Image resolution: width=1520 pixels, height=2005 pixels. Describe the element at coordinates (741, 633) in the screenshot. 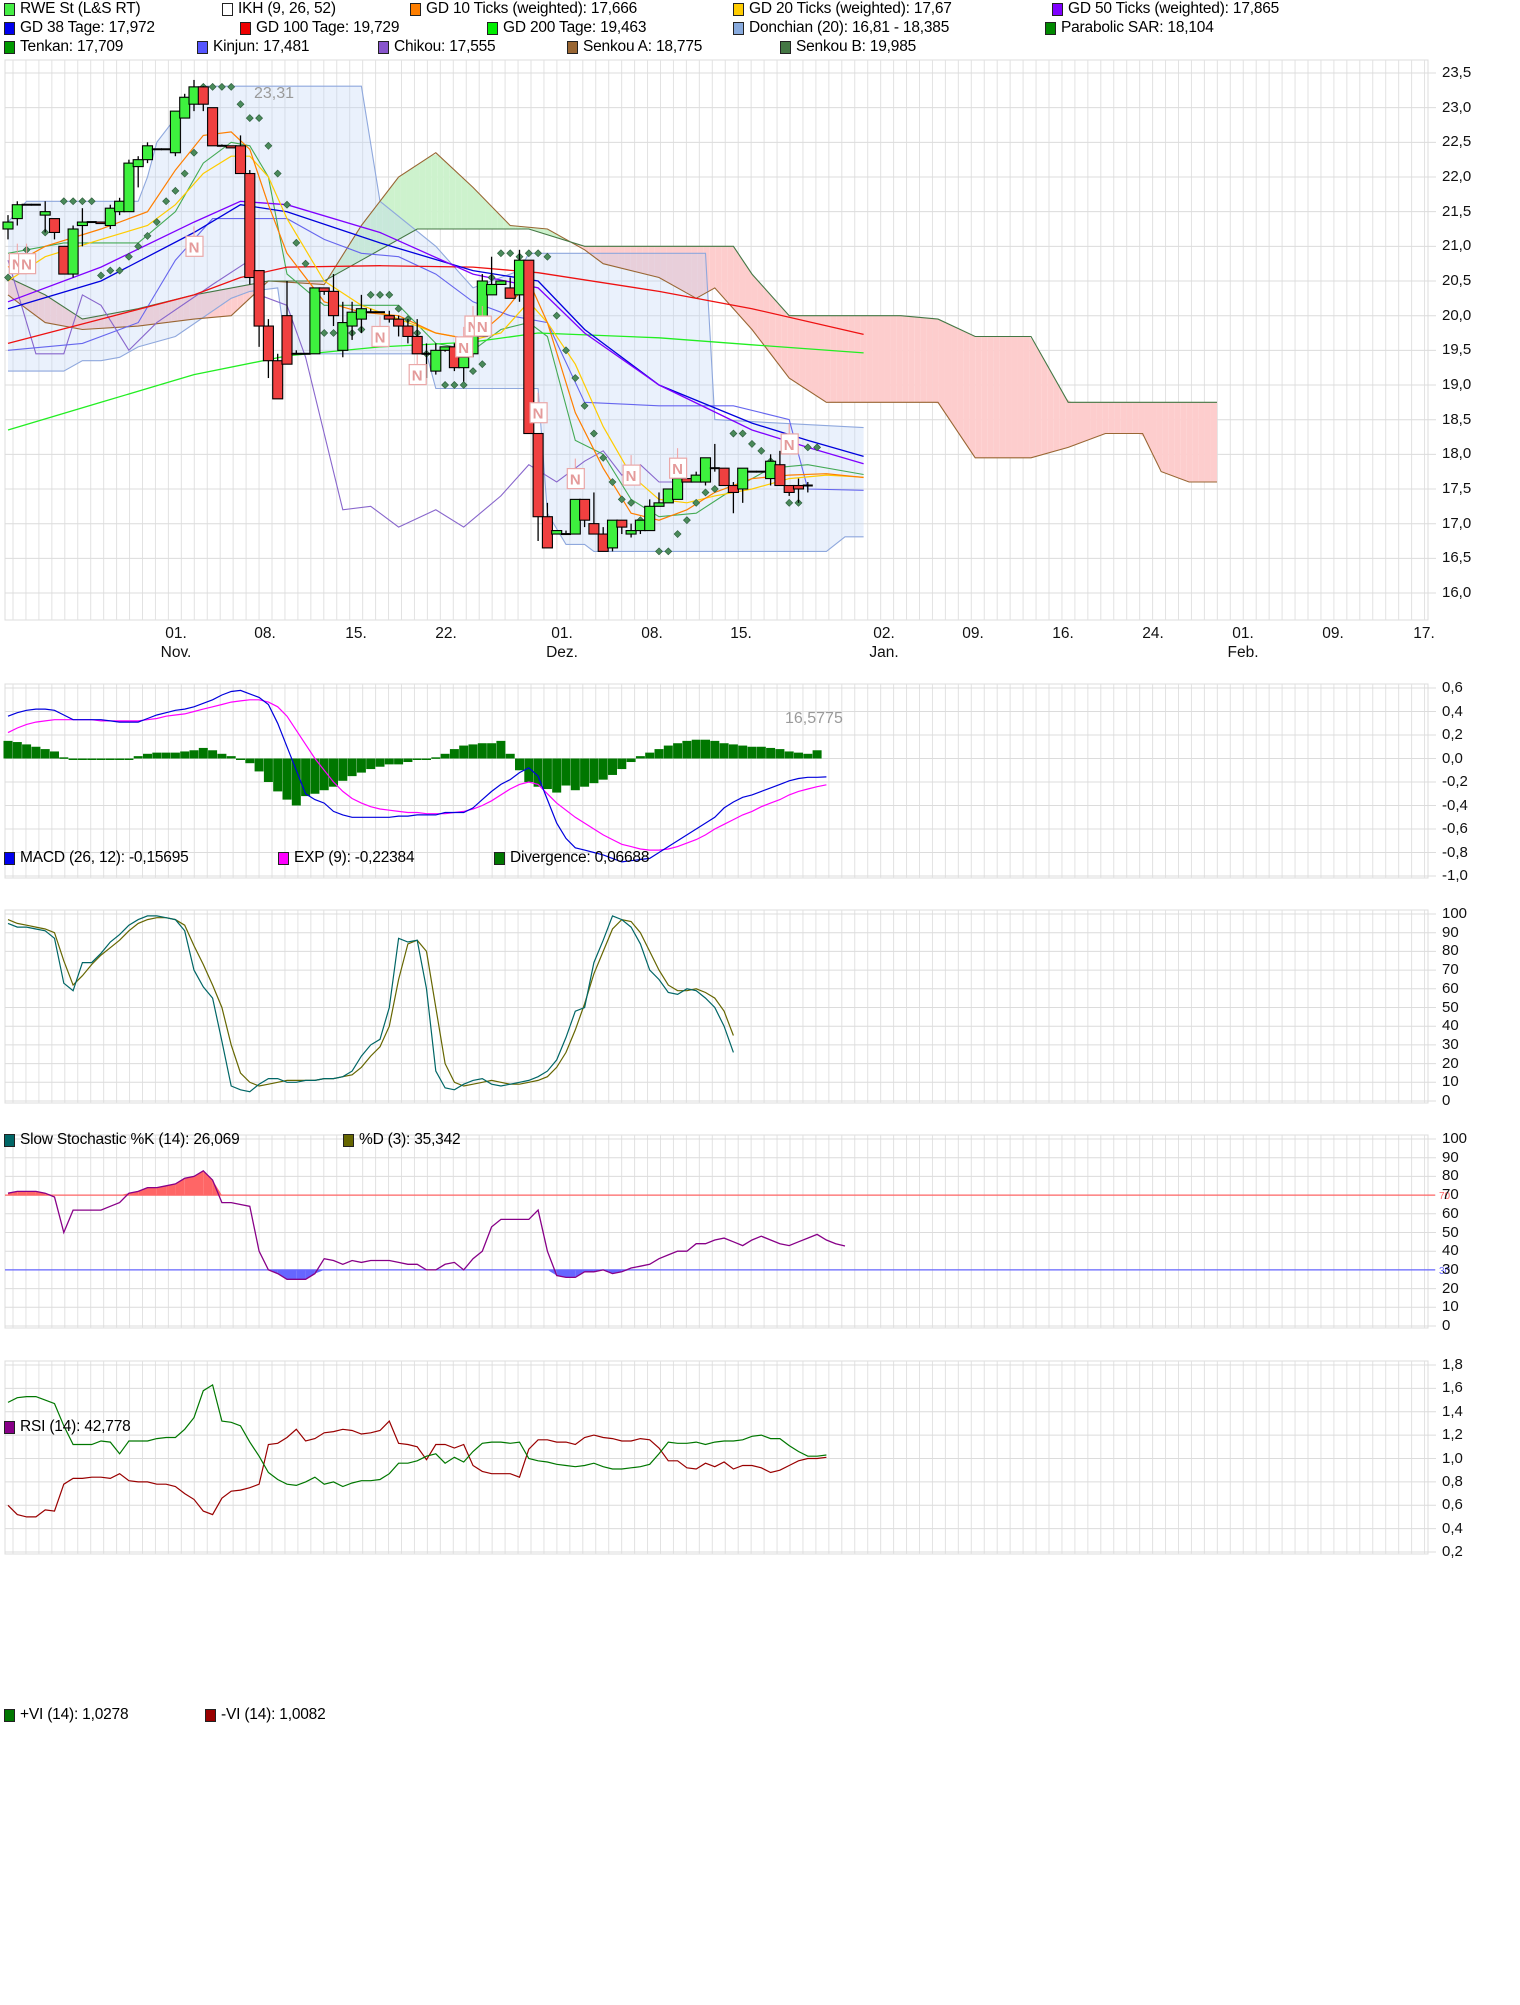

I see `date-tick-label: 15.` at that location.